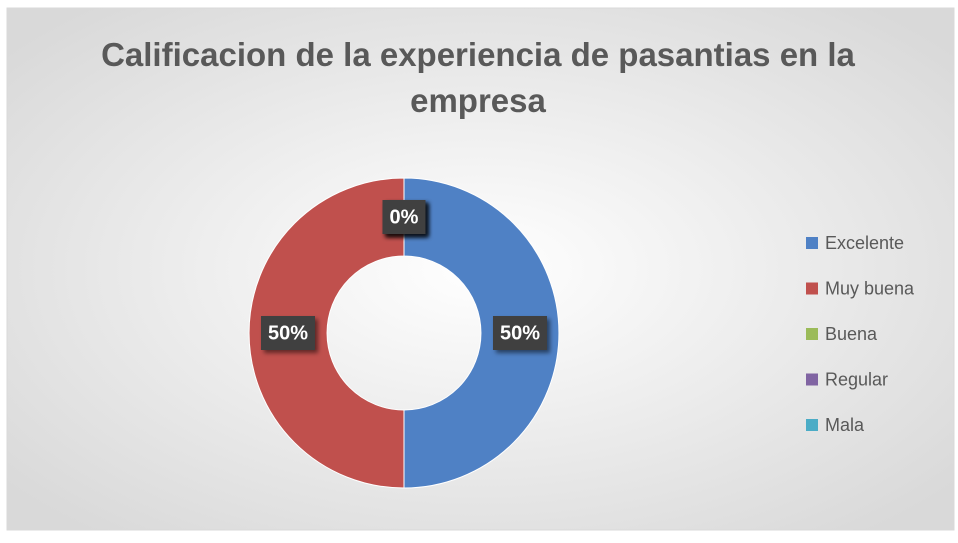 The image size is (958, 543). I want to click on data-label-text: 0%, so click(404, 217).